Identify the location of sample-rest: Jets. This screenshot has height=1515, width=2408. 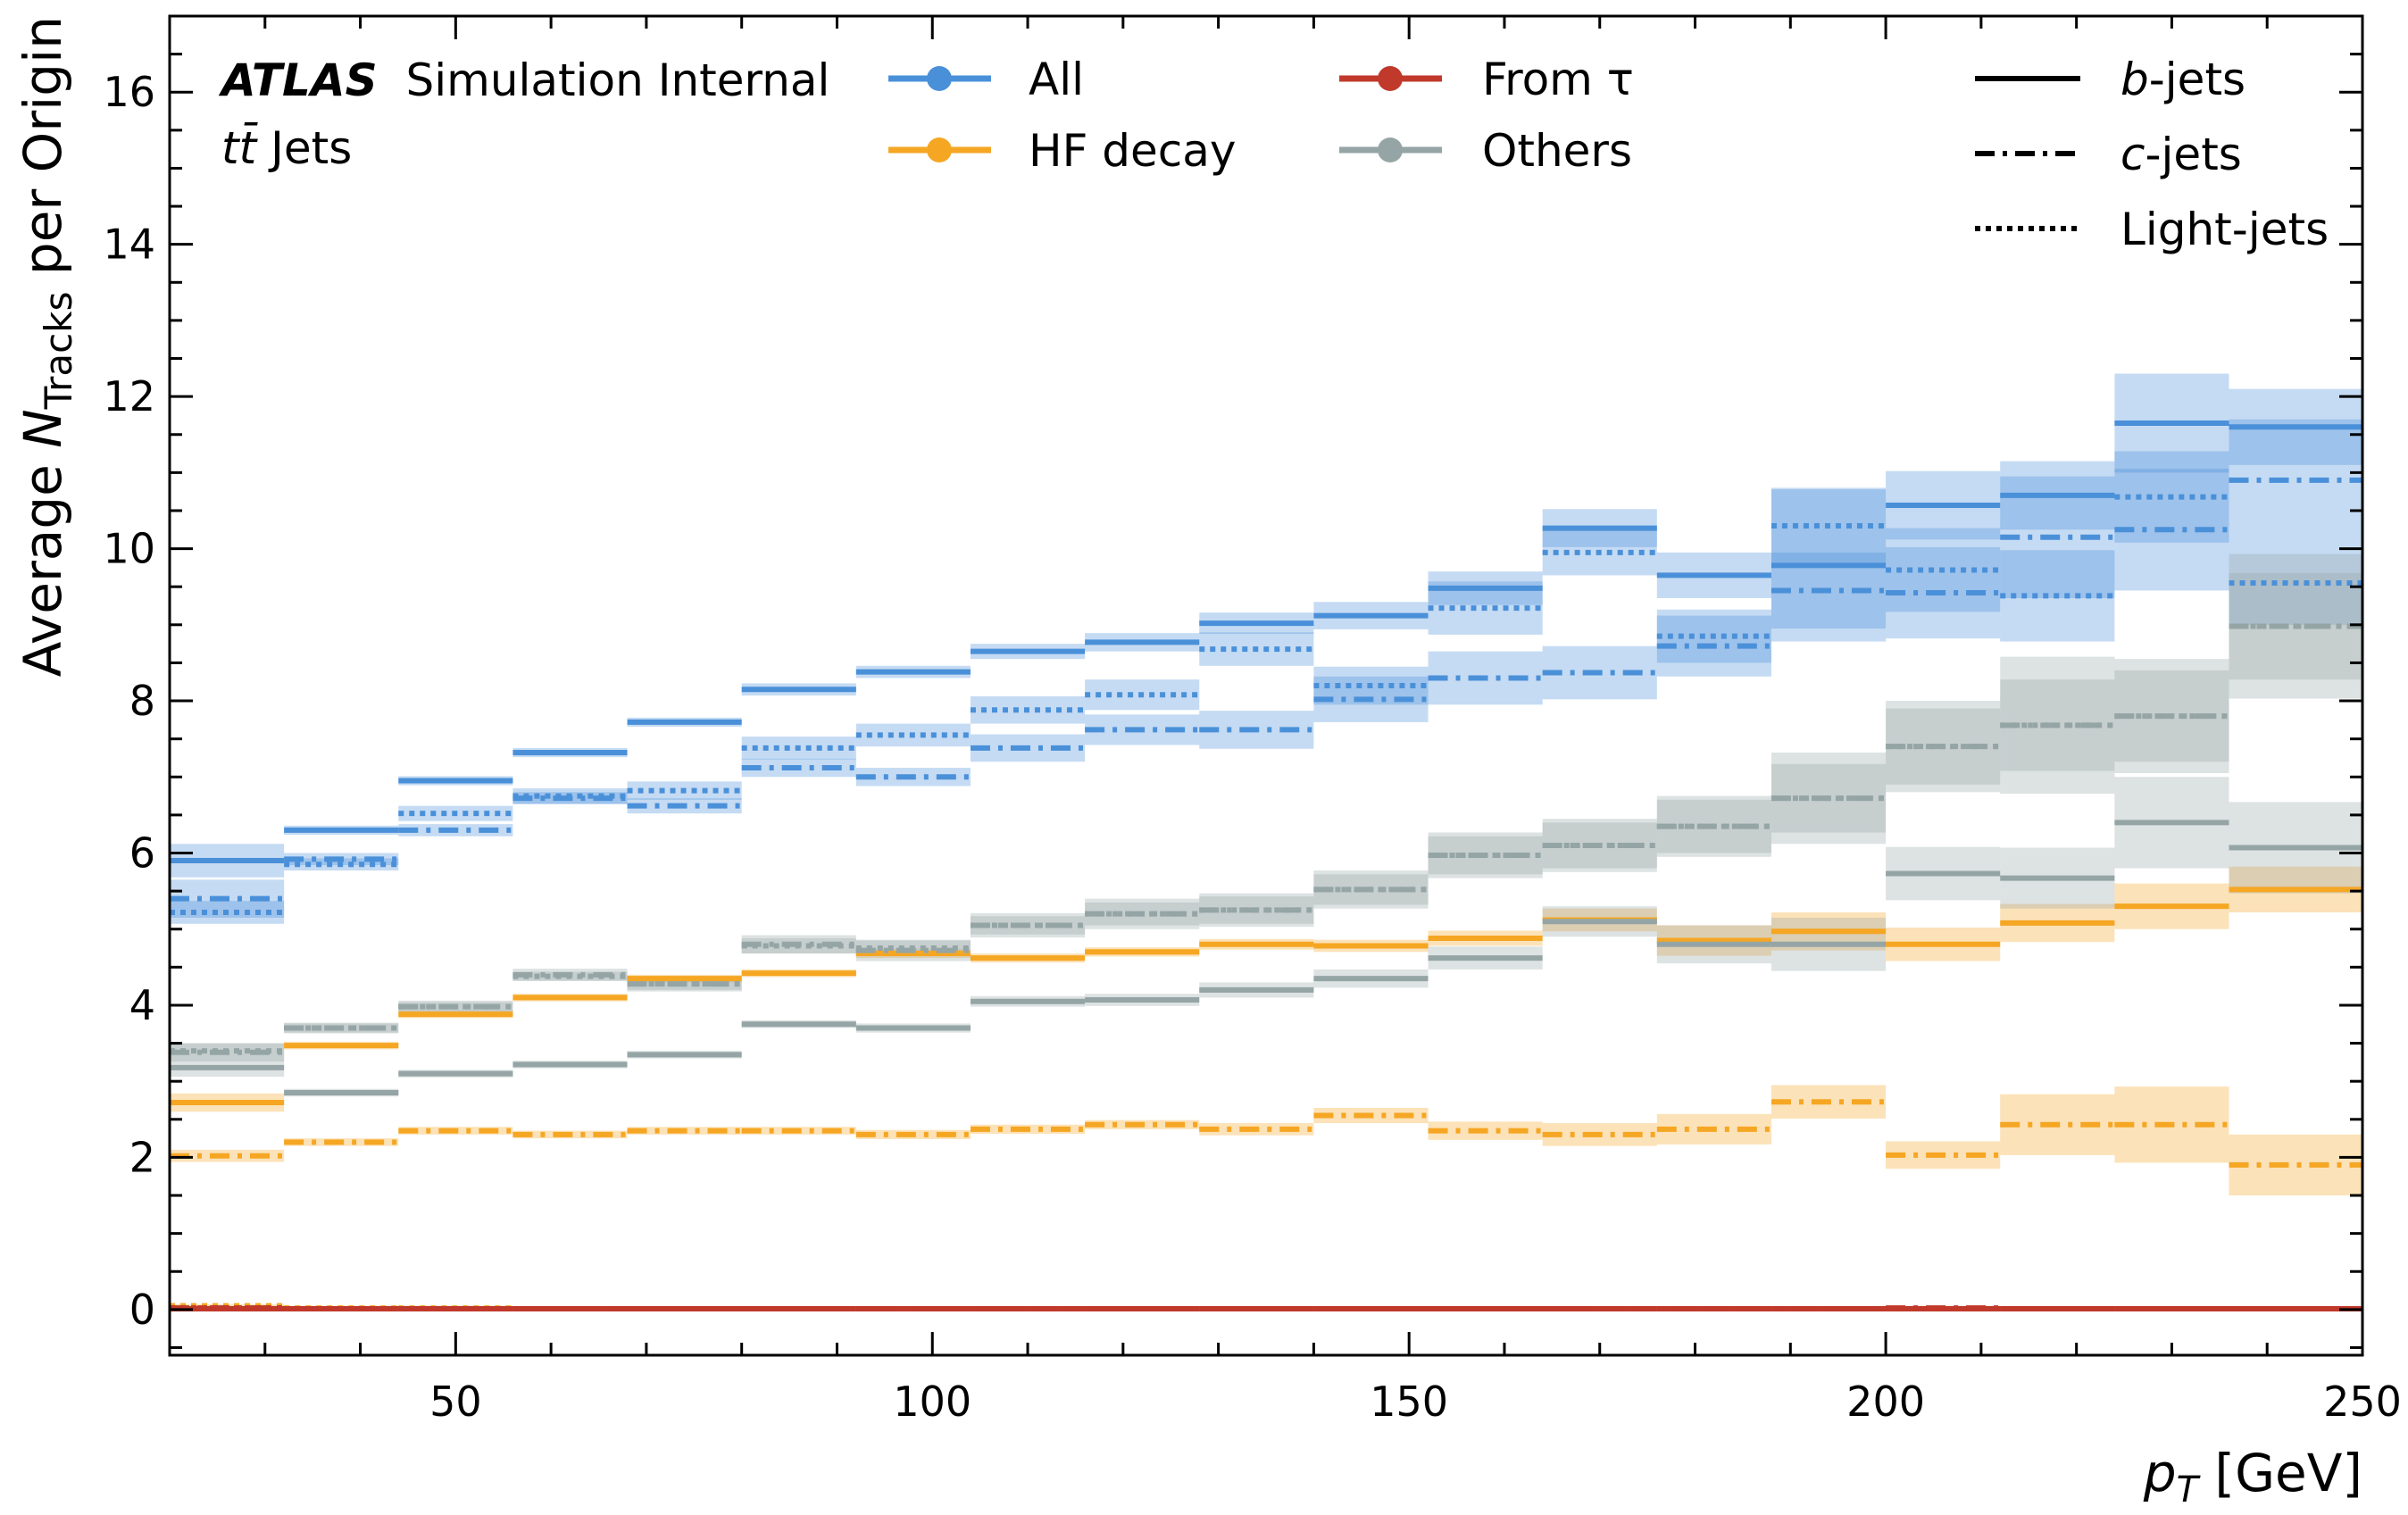
(304, 148).